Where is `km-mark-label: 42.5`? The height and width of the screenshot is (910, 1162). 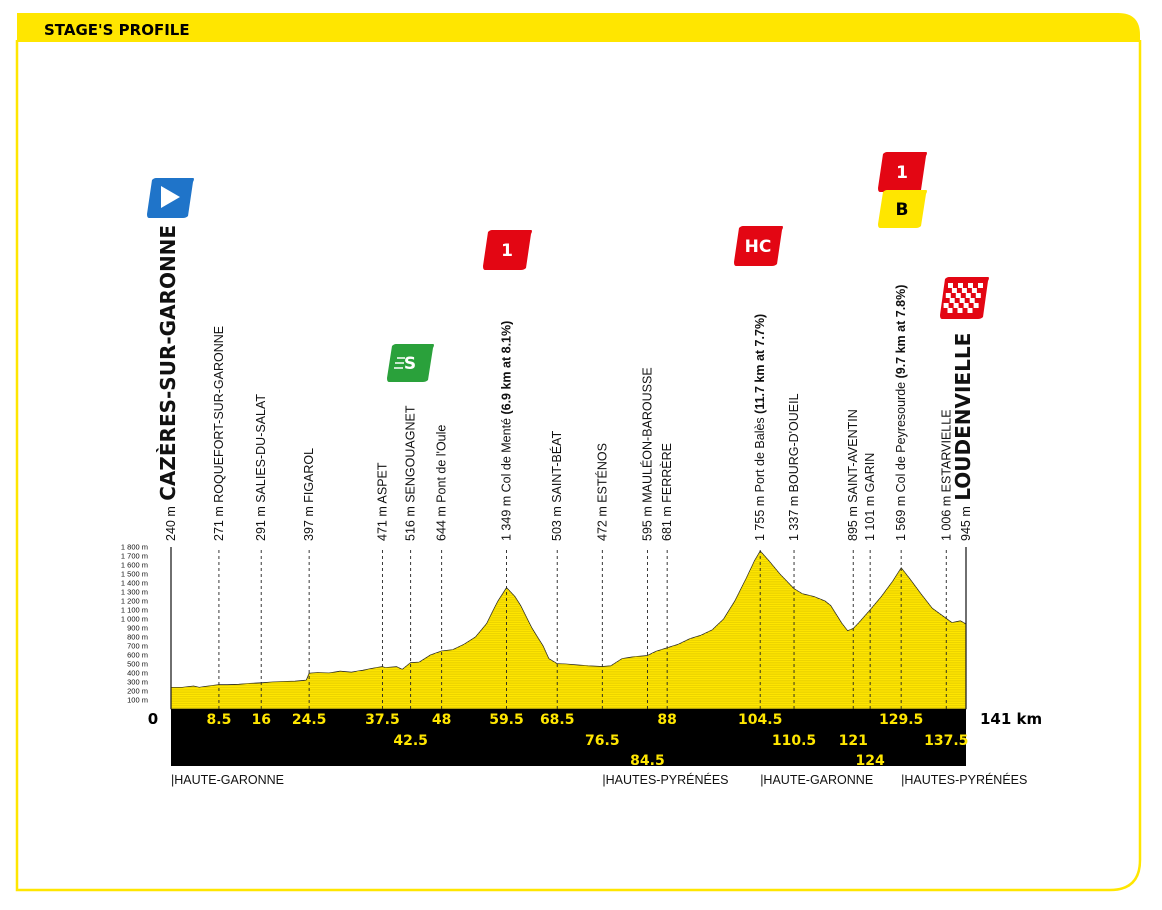 km-mark-label: 42.5 is located at coordinates (410, 741).